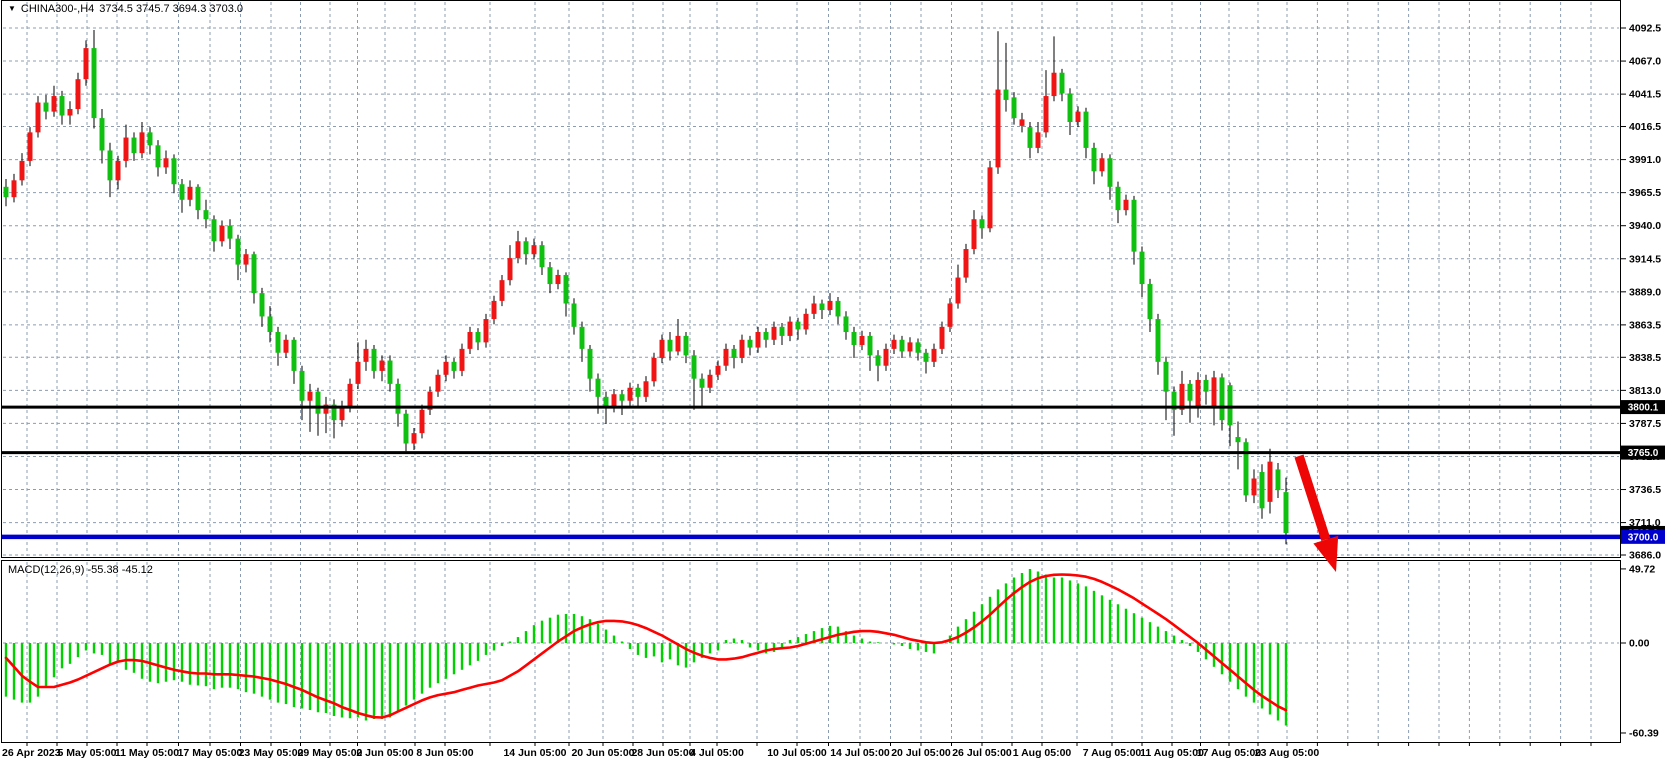 This screenshot has height=765, width=1665. I want to click on time-tick-label: 2 Jun 05:00, so click(384, 753).